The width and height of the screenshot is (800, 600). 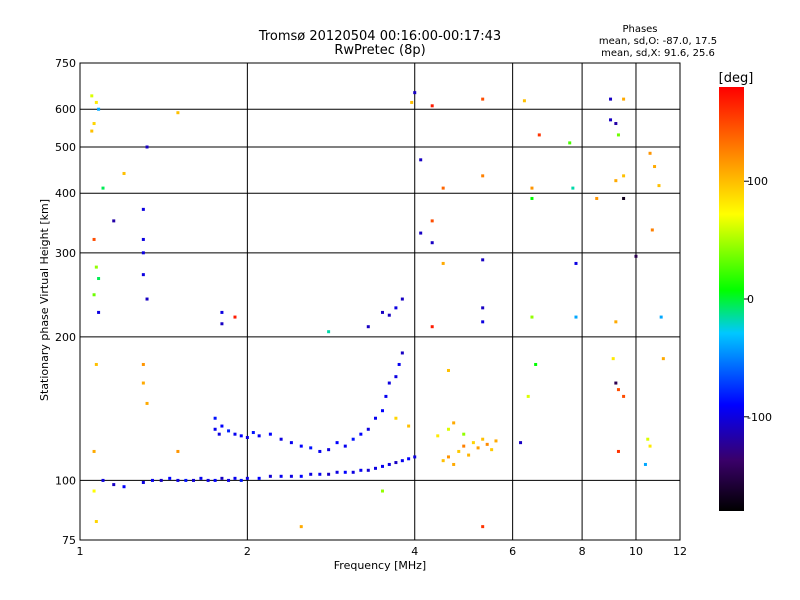 I want to click on y-tick-label: 100, so click(x=65, y=480).